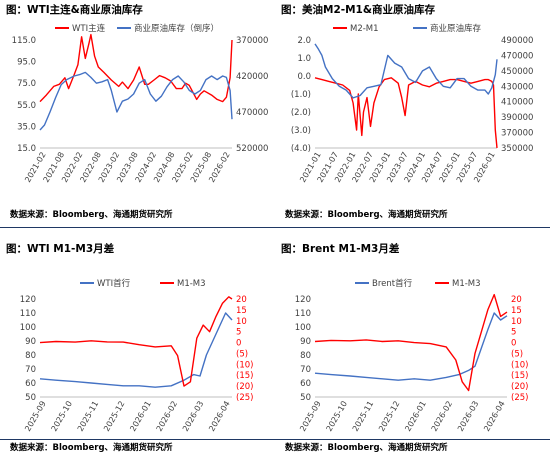 Image resolution: width=550 pixels, height=454 pixels. Describe the element at coordinates (301, 113) in the screenshot. I see `y-left-tick-label: (2.0)` at that location.